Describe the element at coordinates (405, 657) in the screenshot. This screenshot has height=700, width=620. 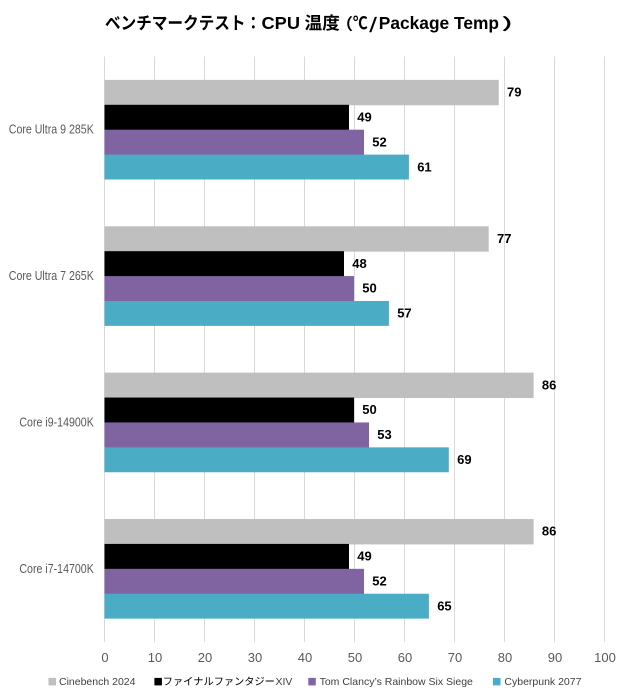
I see `svg-text: 60` at that location.